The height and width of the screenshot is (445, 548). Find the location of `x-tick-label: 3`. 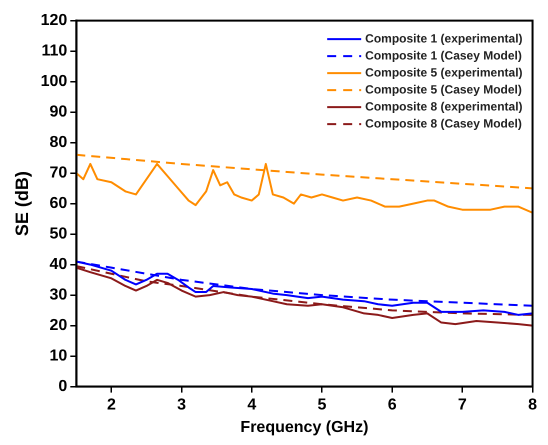

x-tick-label: 3 is located at coordinates (181, 405).